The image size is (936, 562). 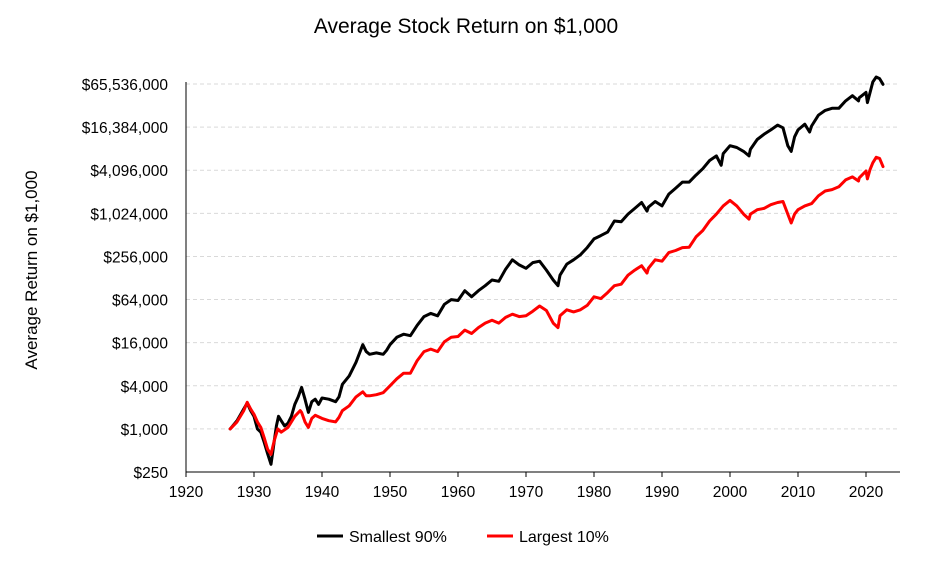 What do you see at coordinates (466, 26) in the screenshot?
I see `chart-title: Average Stock Return on $1,000` at bounding box center [466, 26].